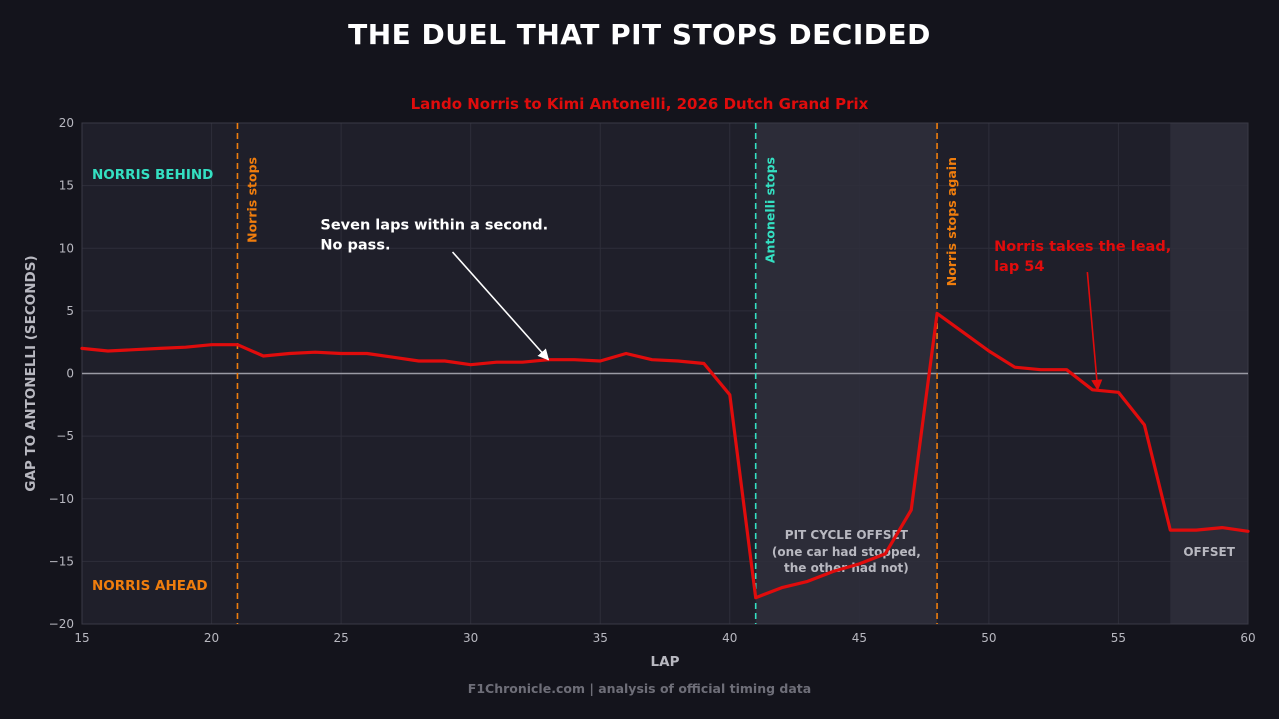 The height and width of the screenshot is (719, 1279). I want to click on x-tick-label: 25, so click(340, 638).